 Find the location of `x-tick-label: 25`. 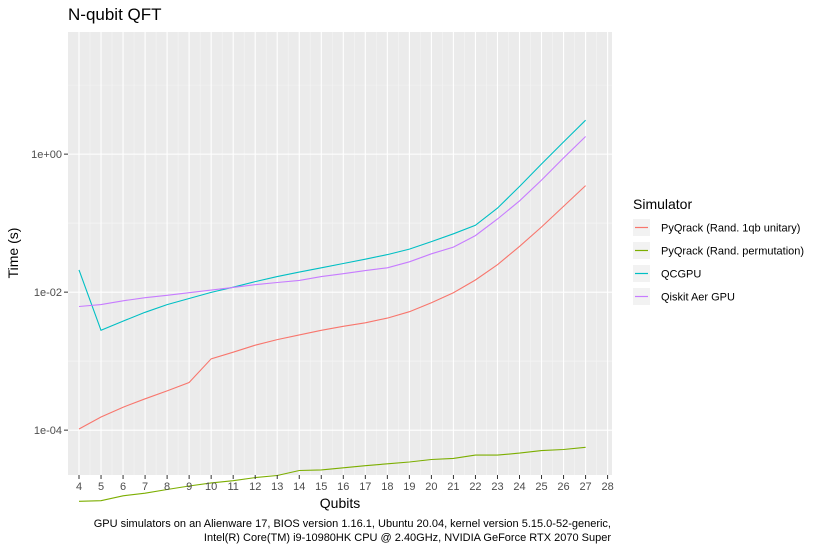

x-tick-label: 25 is located at coordinates (541, 487).